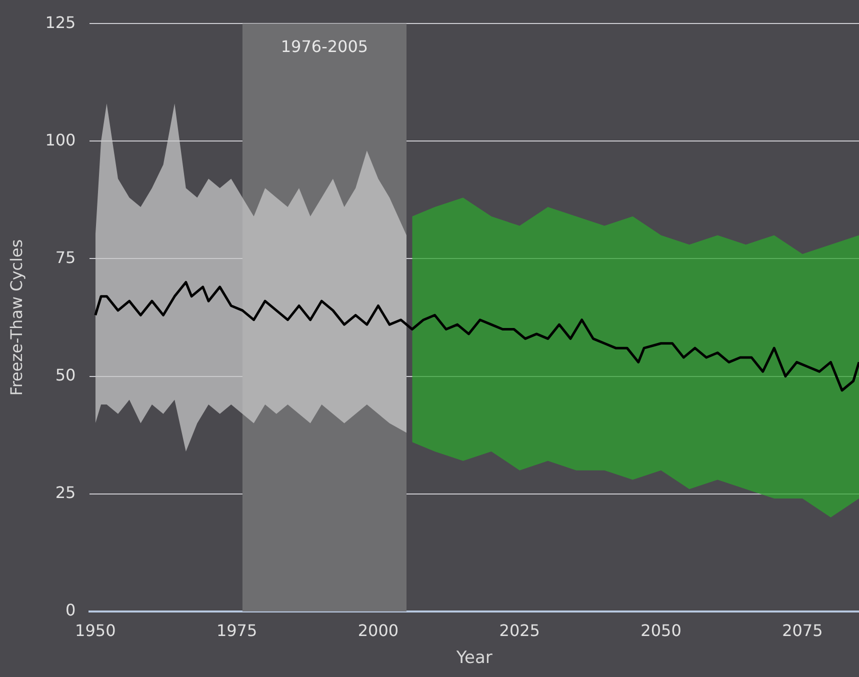 This screenshot has height=677, width=859. Describe the element at coordinates (661, 630) in the screenshot. I see `x-tick-label: 2050` at that location.